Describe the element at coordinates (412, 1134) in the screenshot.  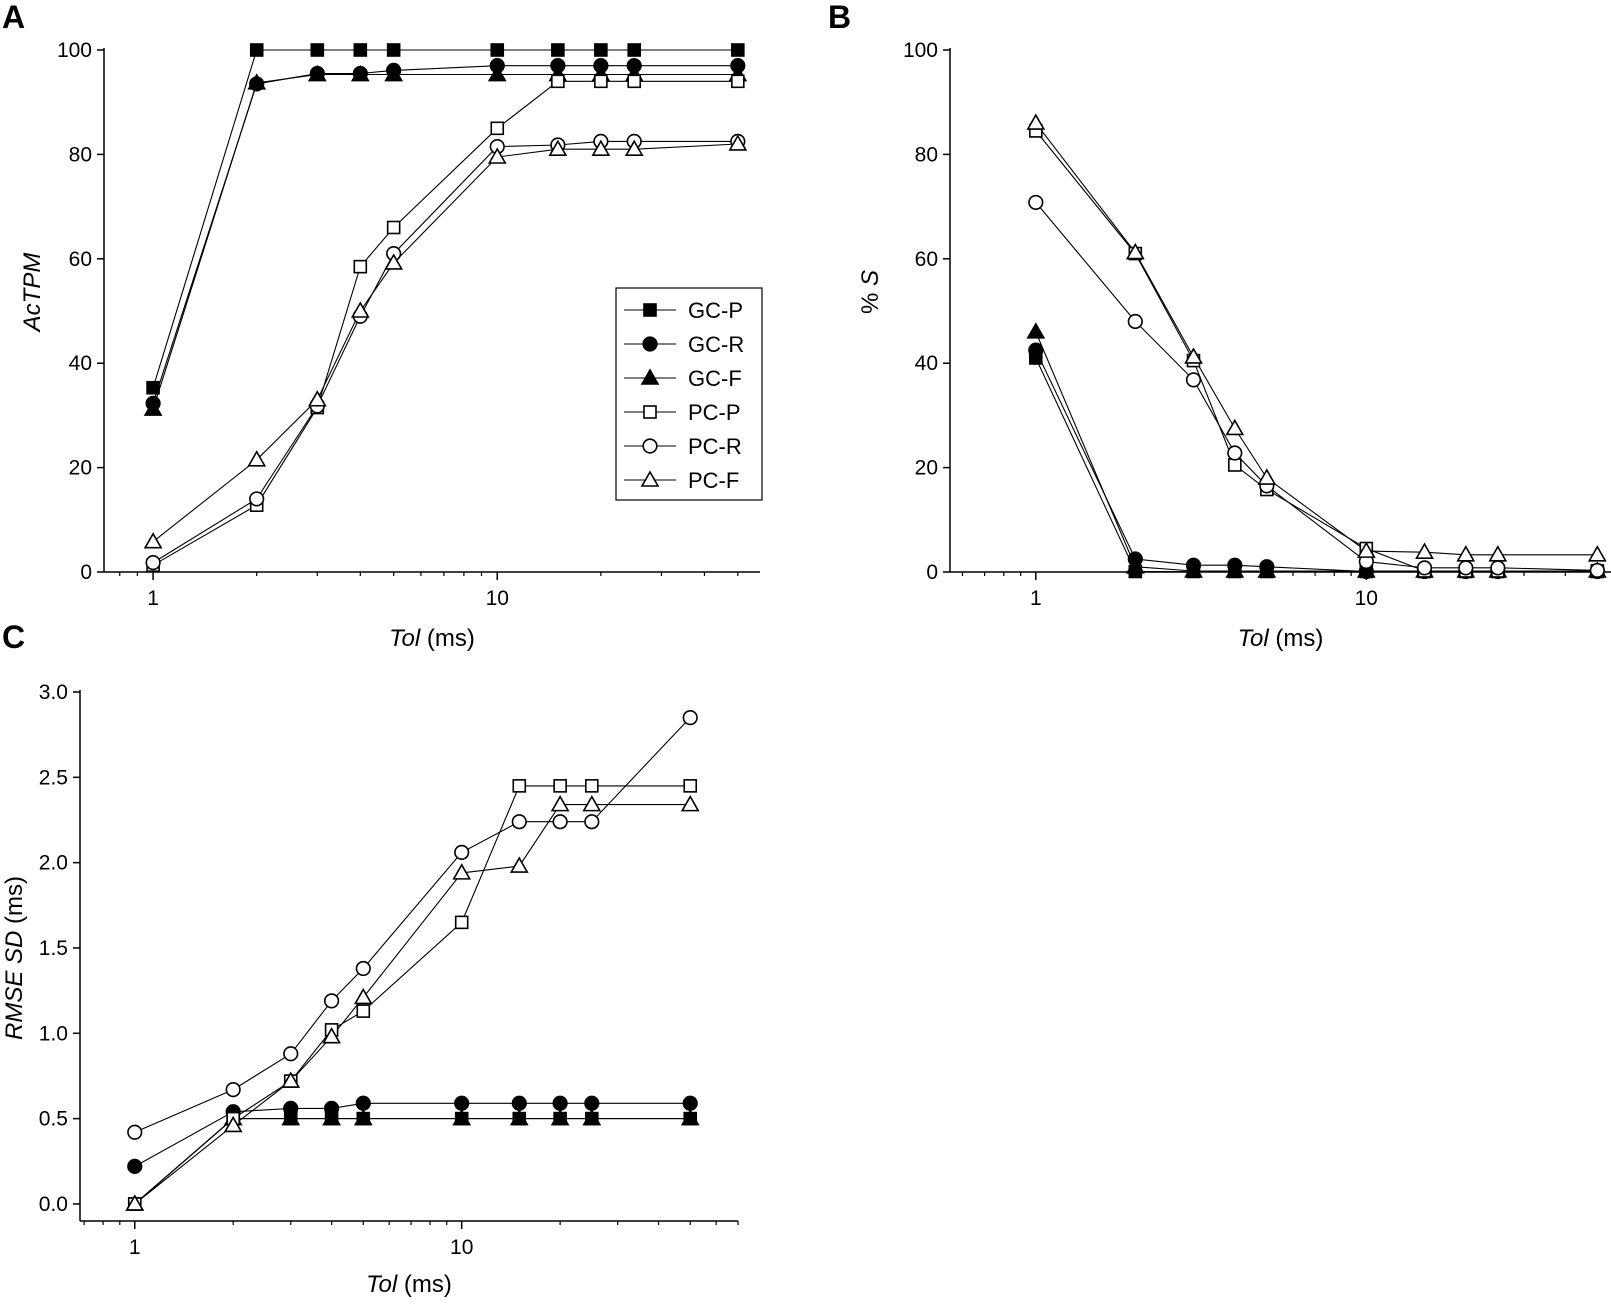
I see `series-line-gc-r` at that location.